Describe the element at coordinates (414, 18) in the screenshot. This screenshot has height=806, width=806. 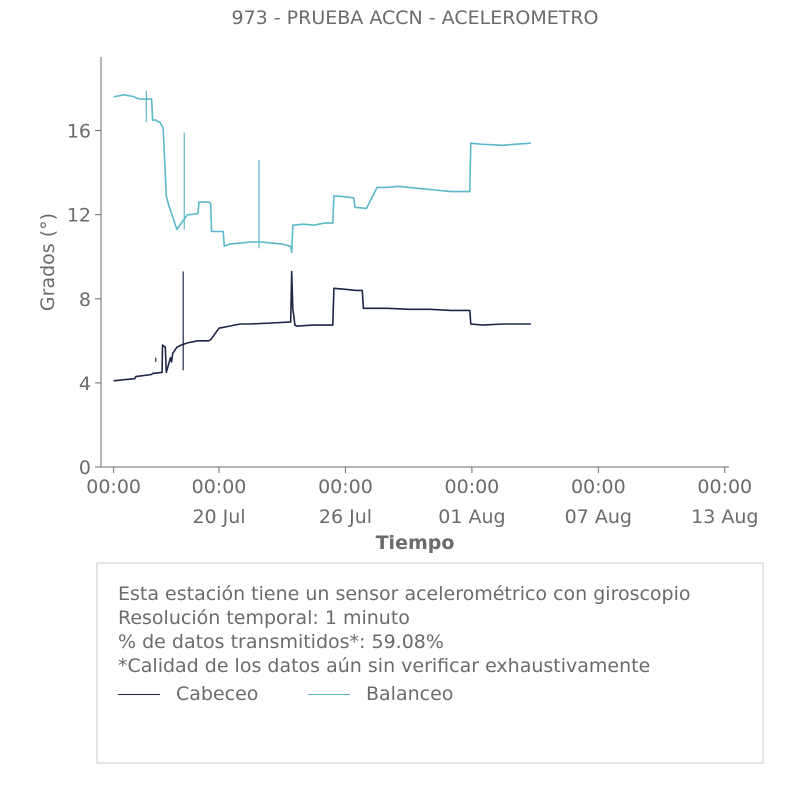
I see `chart-title: 973 - PRUEBA ACCN - ACELEROMETRO` at that location.